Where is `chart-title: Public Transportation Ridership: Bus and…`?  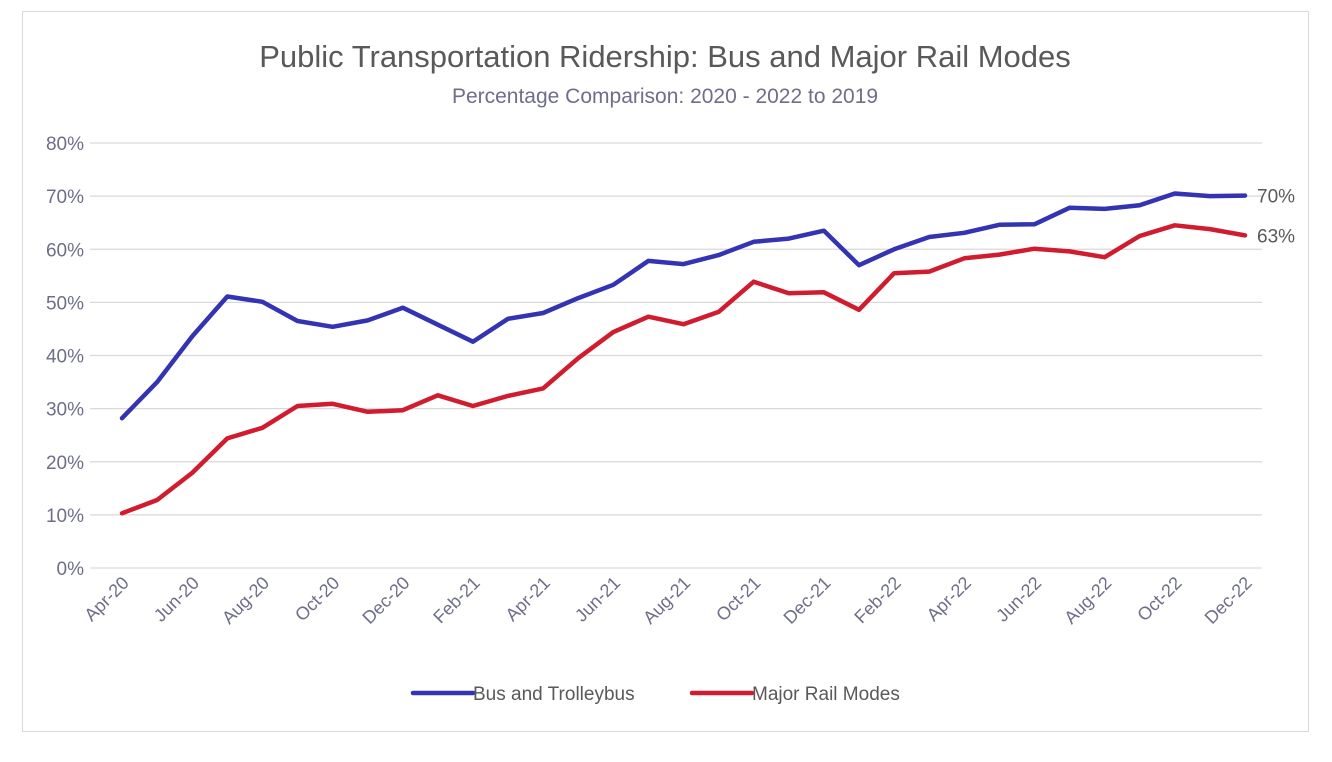 chart-title: Public Transportation Ridership: Bus and… is located at coordinates (665, 56).